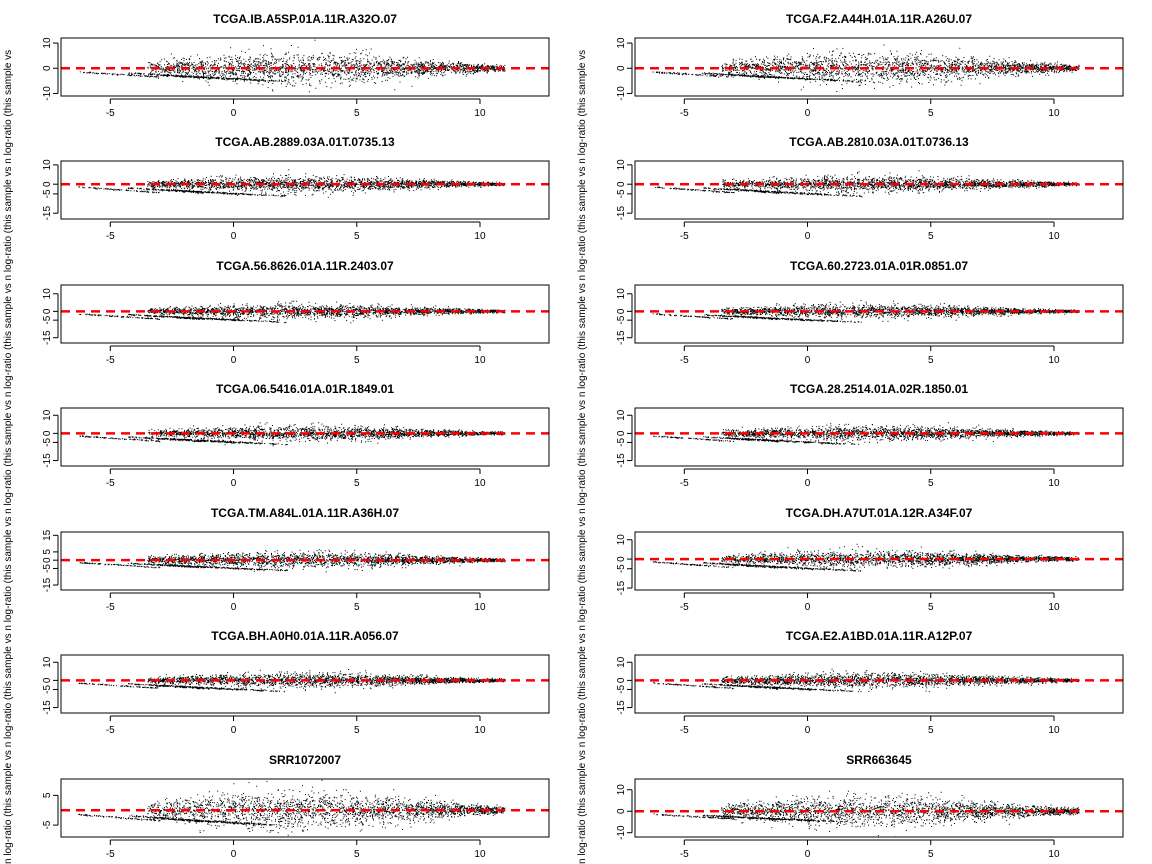  I want to click on panel-title: TCGA.DH.A7UT.01A.12R.A34F.07, so click(879, 513).